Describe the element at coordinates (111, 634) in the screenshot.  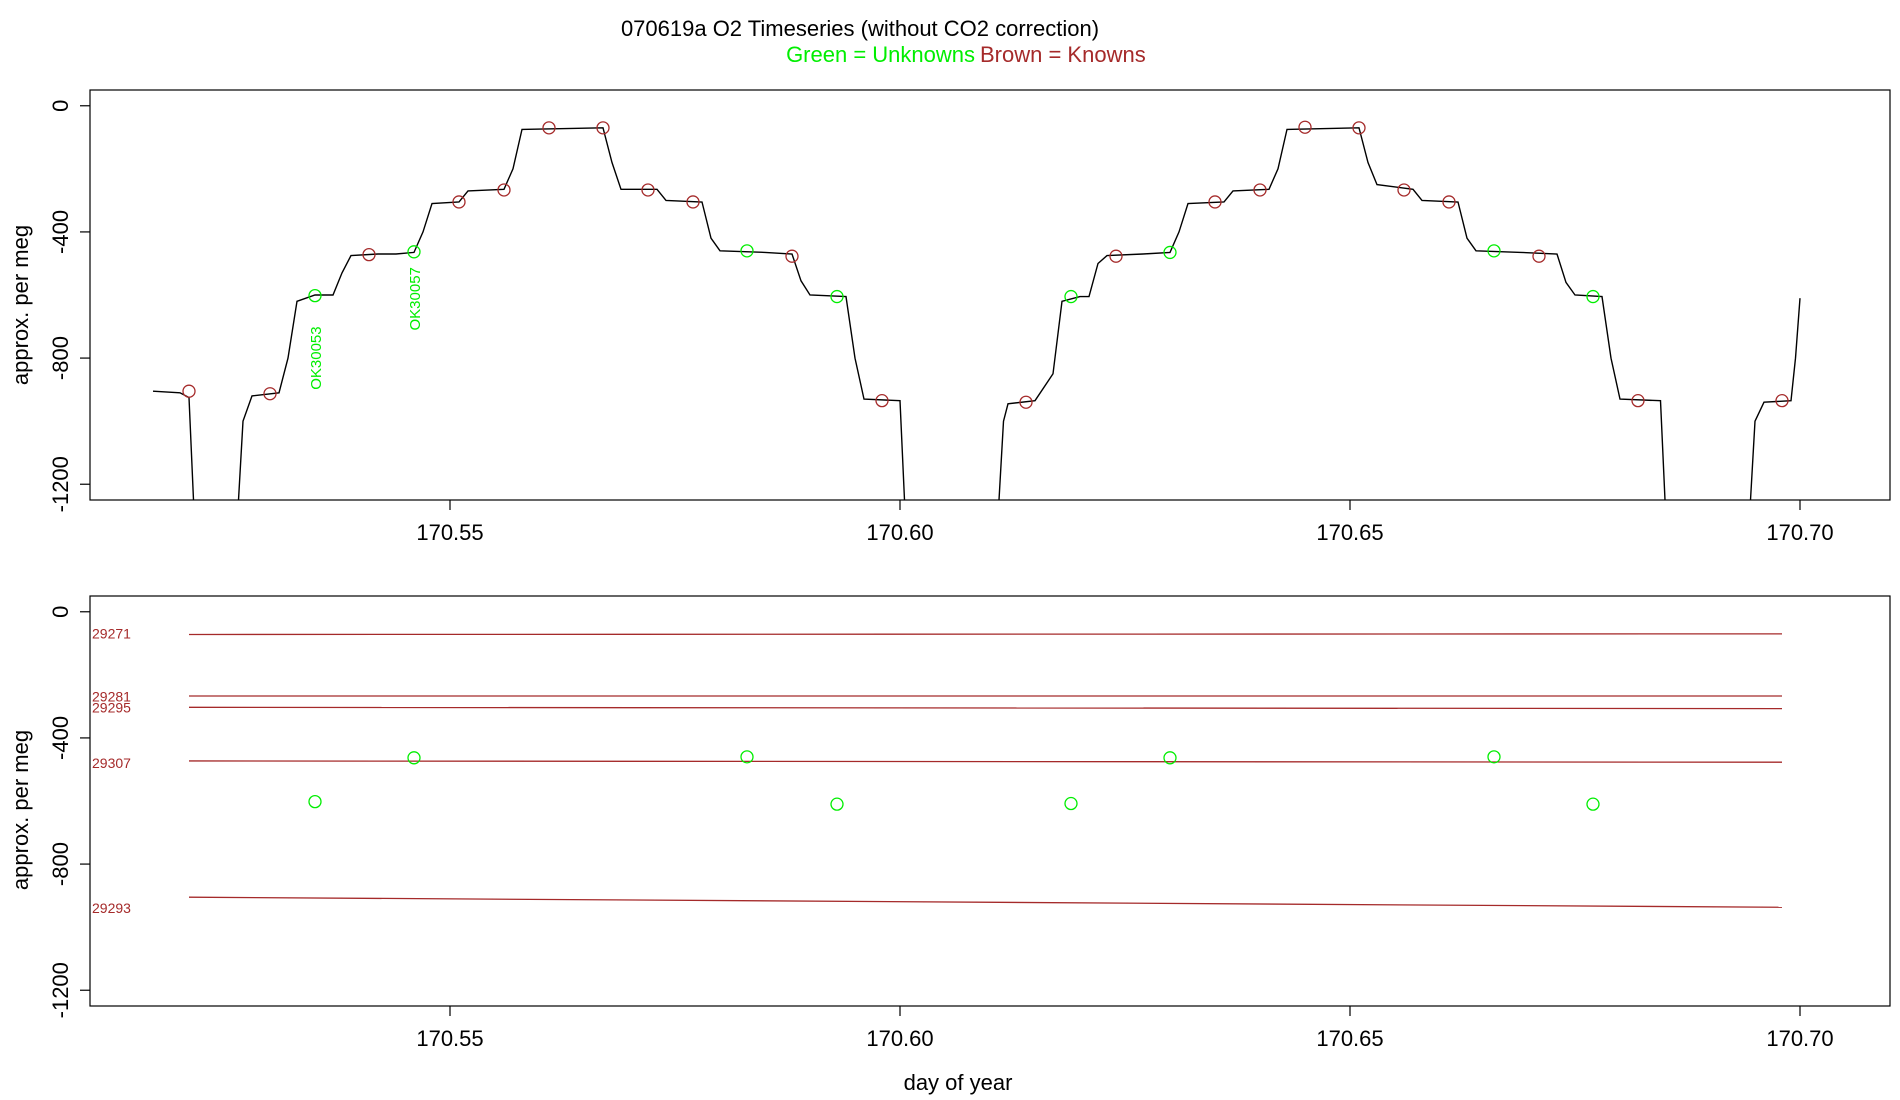
I see `known-reference-label: 29271` at that location.